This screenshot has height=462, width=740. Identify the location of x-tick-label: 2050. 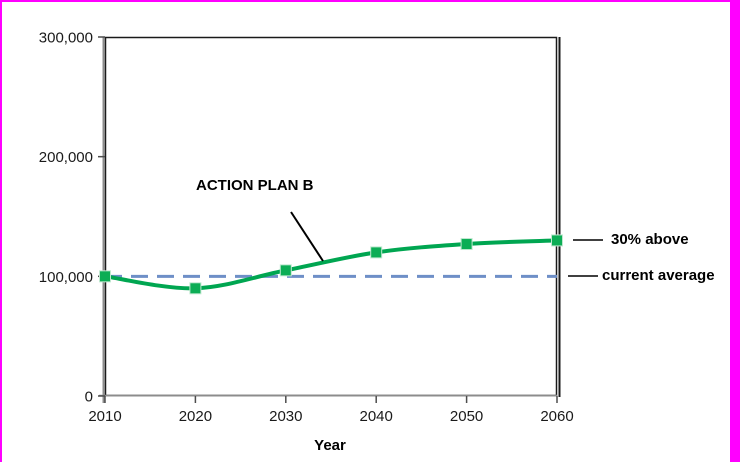
(466, 416).